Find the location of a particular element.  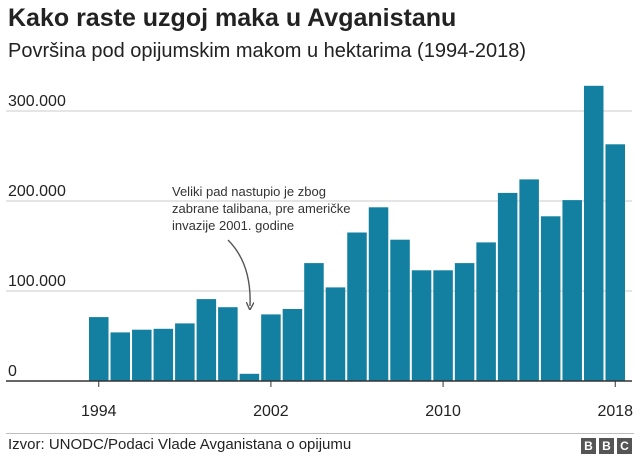

x-tick-label: 2002 is located at coordinates (271, 411).